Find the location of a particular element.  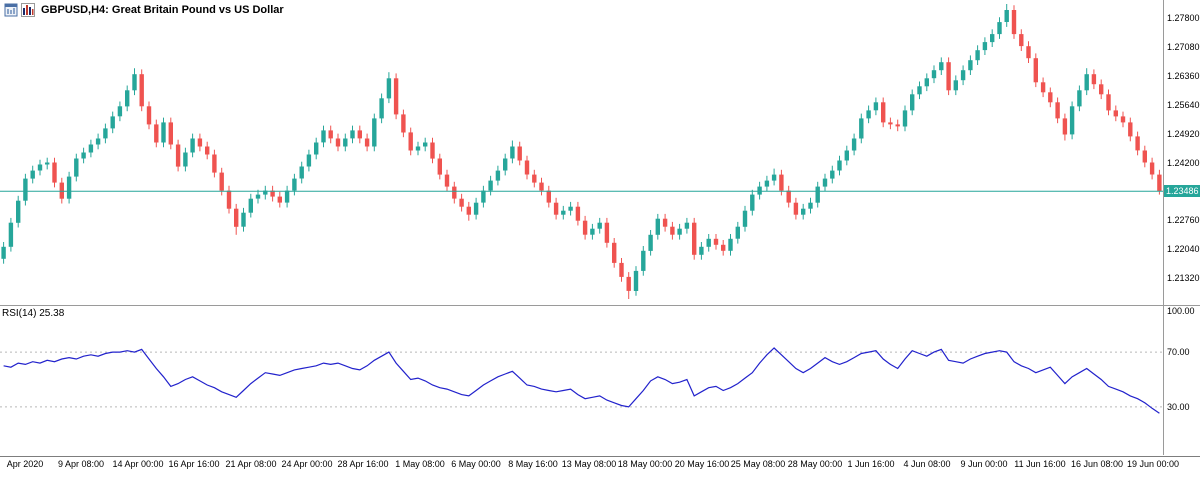

axis-separator is located at coordinates (1163, 227).